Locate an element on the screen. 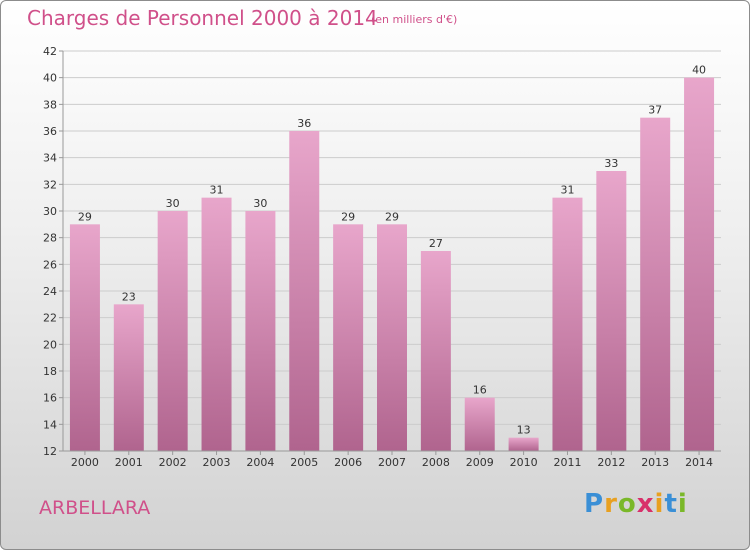  y-tick-label: 14 is located at coordinates (50, 424).